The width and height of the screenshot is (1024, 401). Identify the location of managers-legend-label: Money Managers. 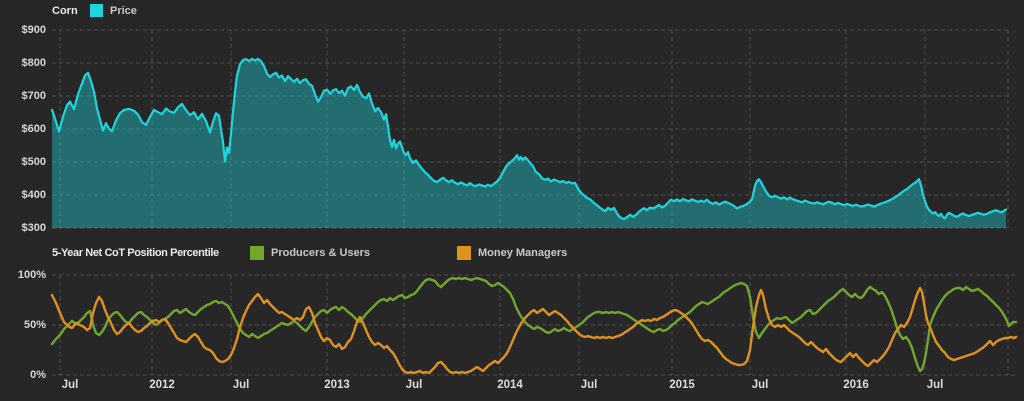
(523, 253).